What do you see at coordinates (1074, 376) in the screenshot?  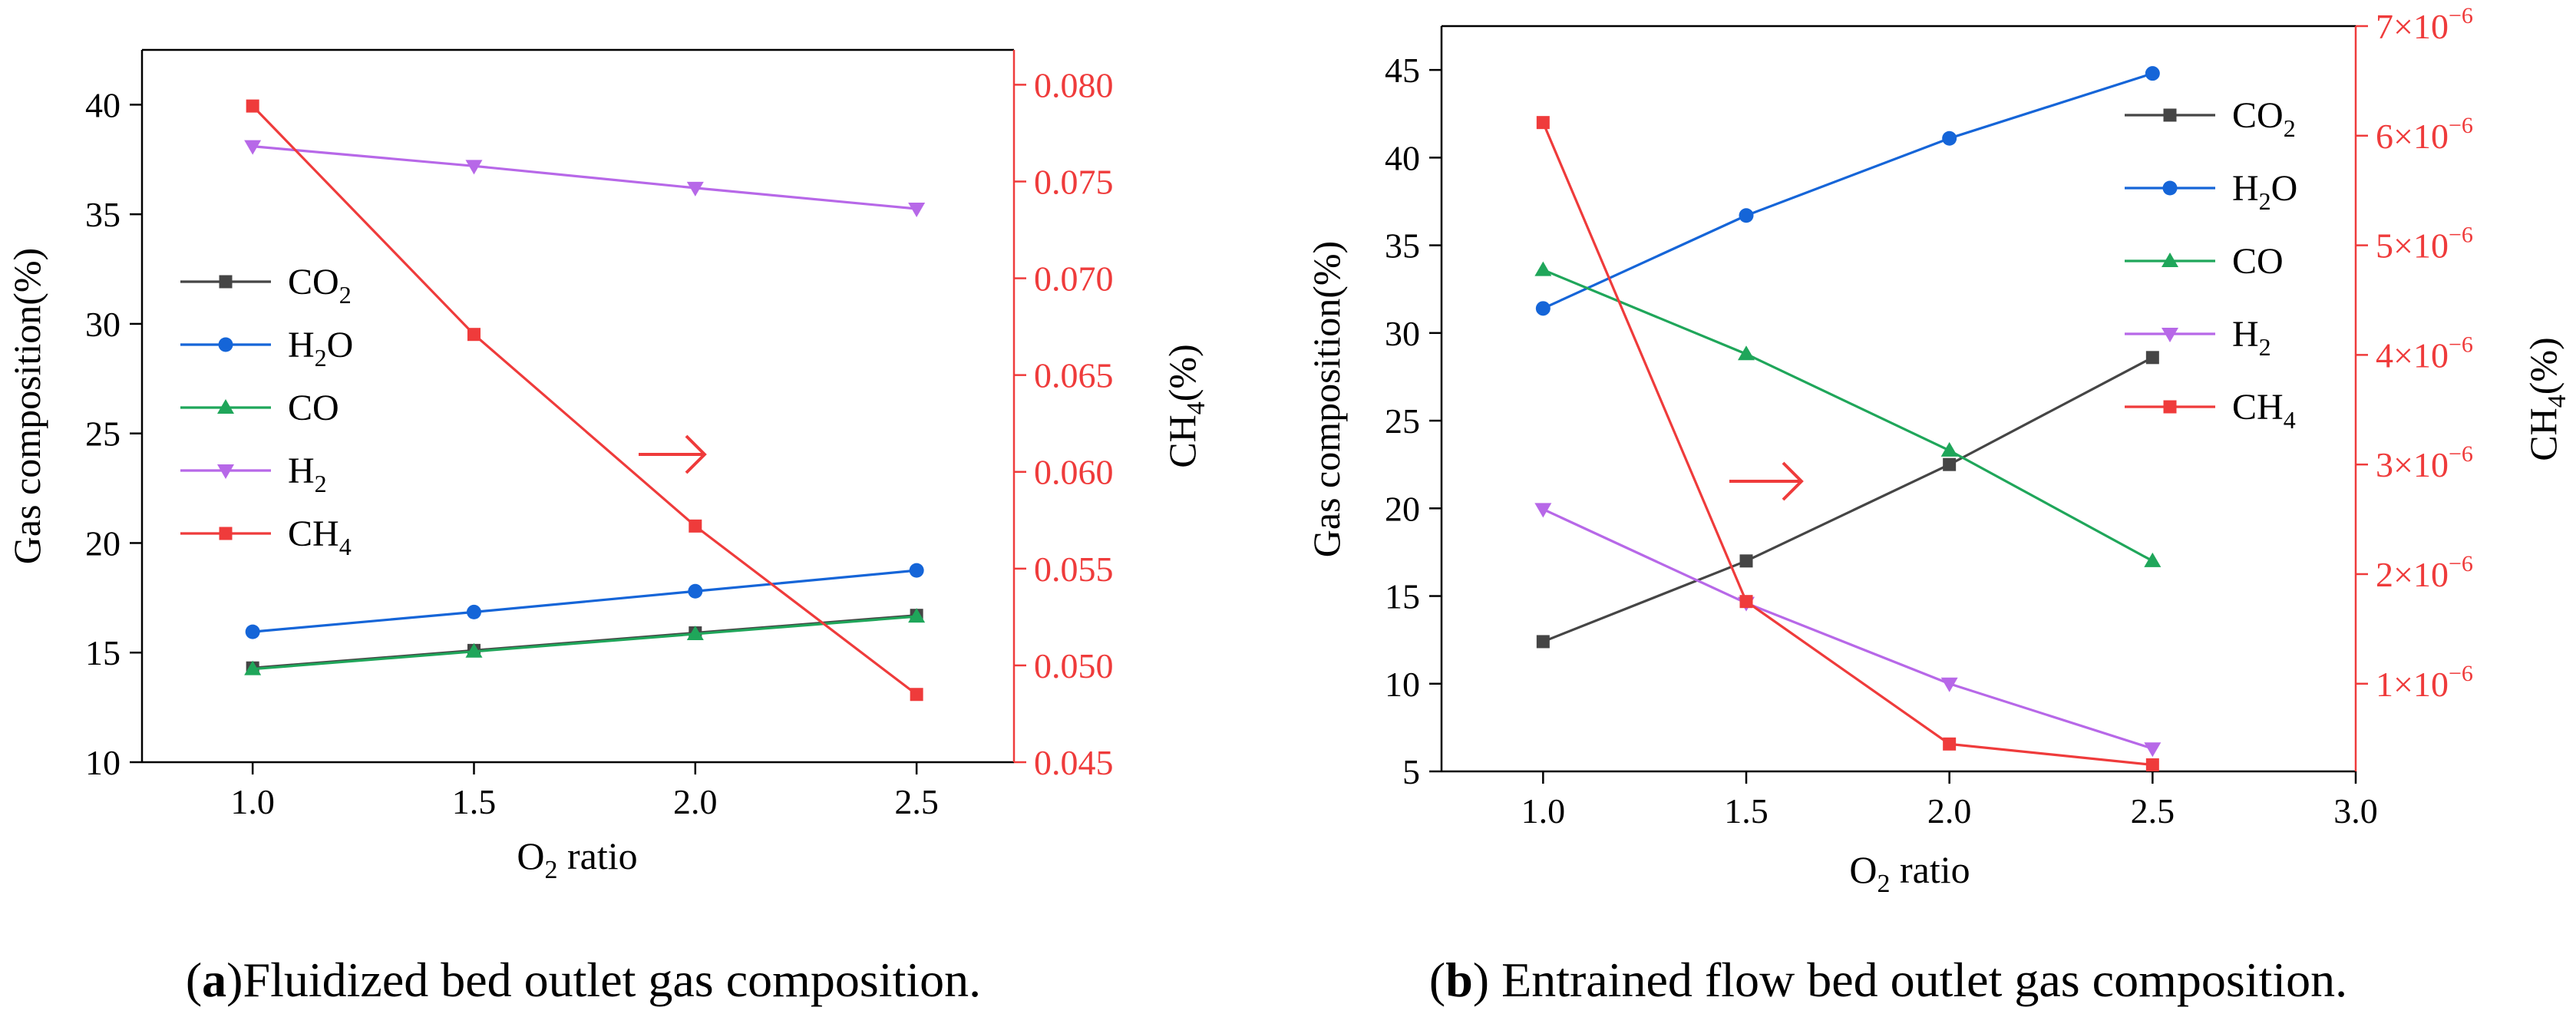 I see `y2-tick-label: 0.065` at bounding box center [1074, 376].